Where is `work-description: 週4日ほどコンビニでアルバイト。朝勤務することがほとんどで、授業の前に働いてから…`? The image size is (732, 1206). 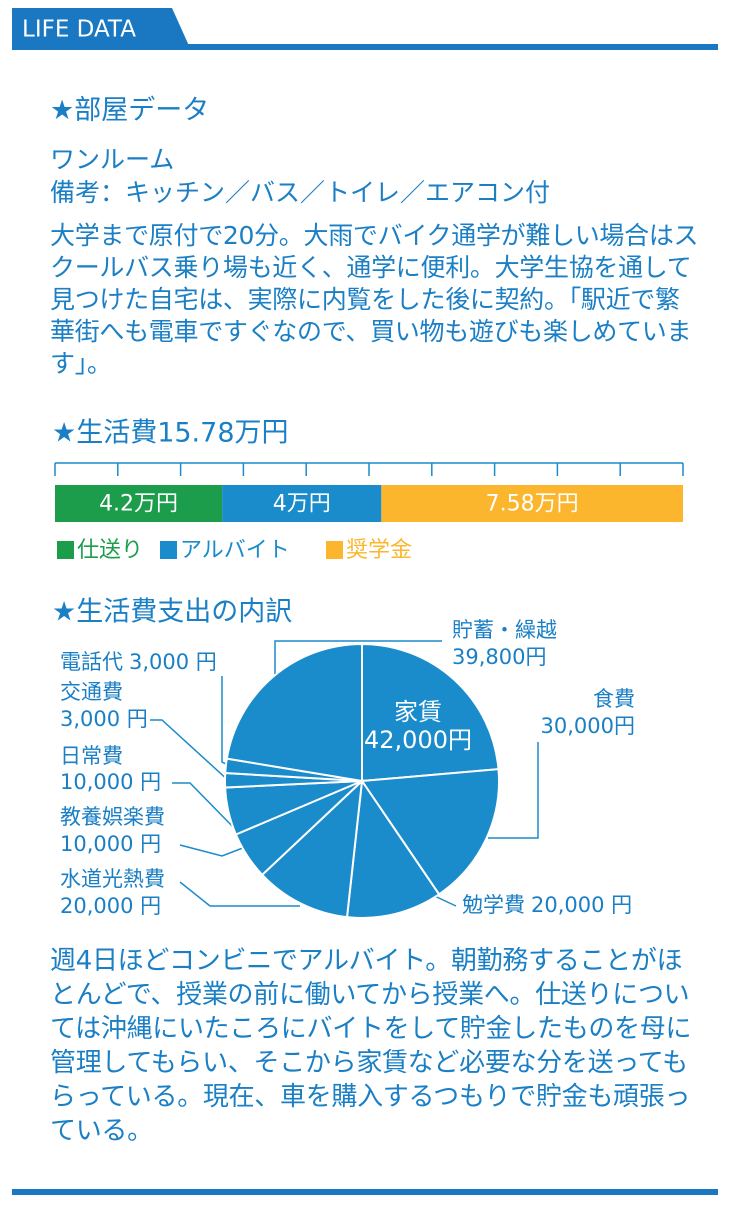 work-description: 週4日ほどコンビニでアルバイト。朝勤務することがほとんどで、授業の前に働いてから… is located at coordinates (371, 1046).